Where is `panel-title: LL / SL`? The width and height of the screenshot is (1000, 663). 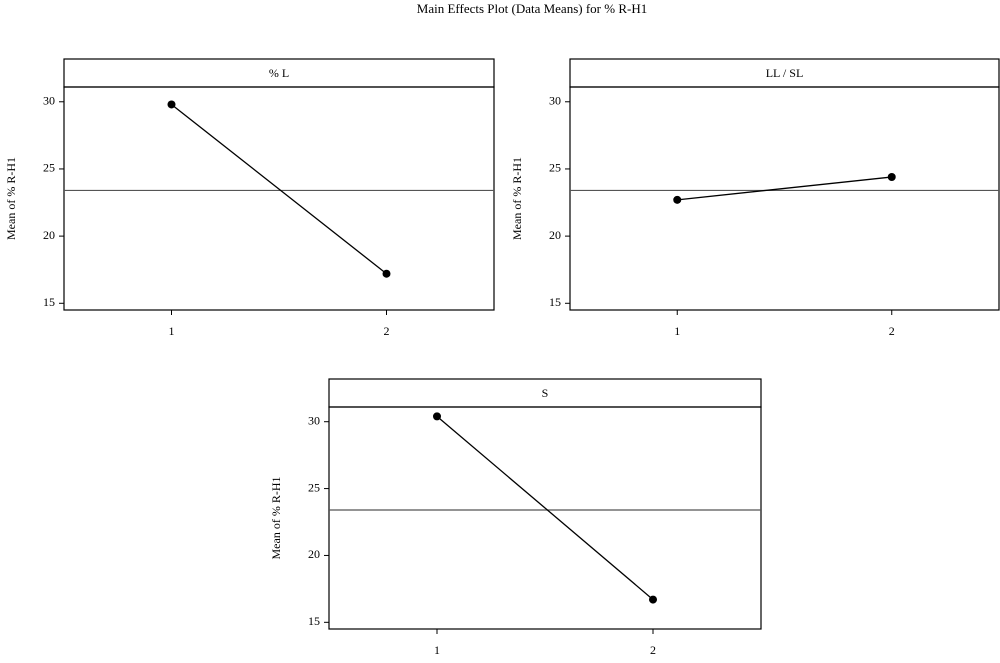
panel-title: LL / SL is located at coordinates (785, 73).